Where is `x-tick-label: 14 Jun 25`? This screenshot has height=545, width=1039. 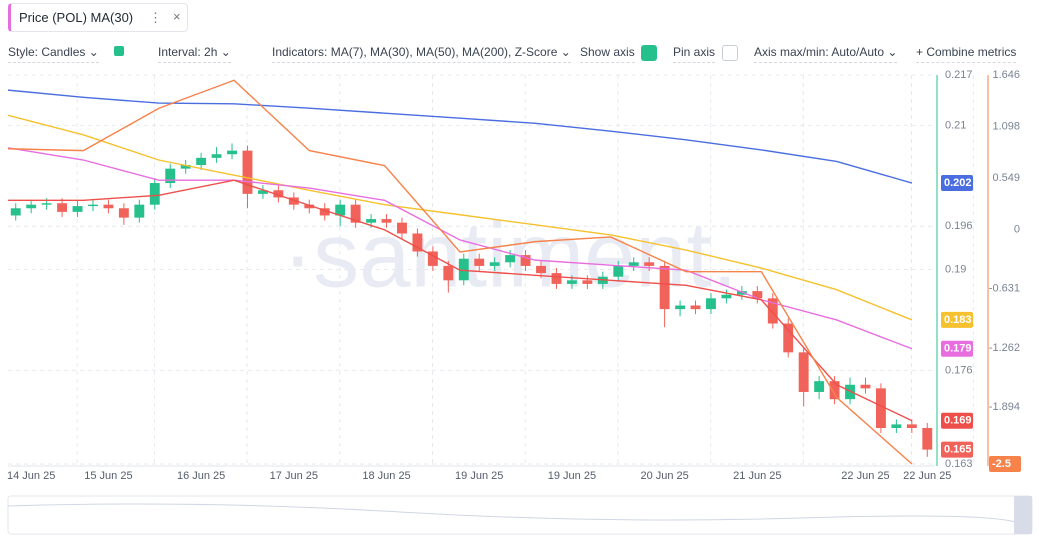
x-tick-label: 14 Jun 25 is located at coordinates (31, 476).